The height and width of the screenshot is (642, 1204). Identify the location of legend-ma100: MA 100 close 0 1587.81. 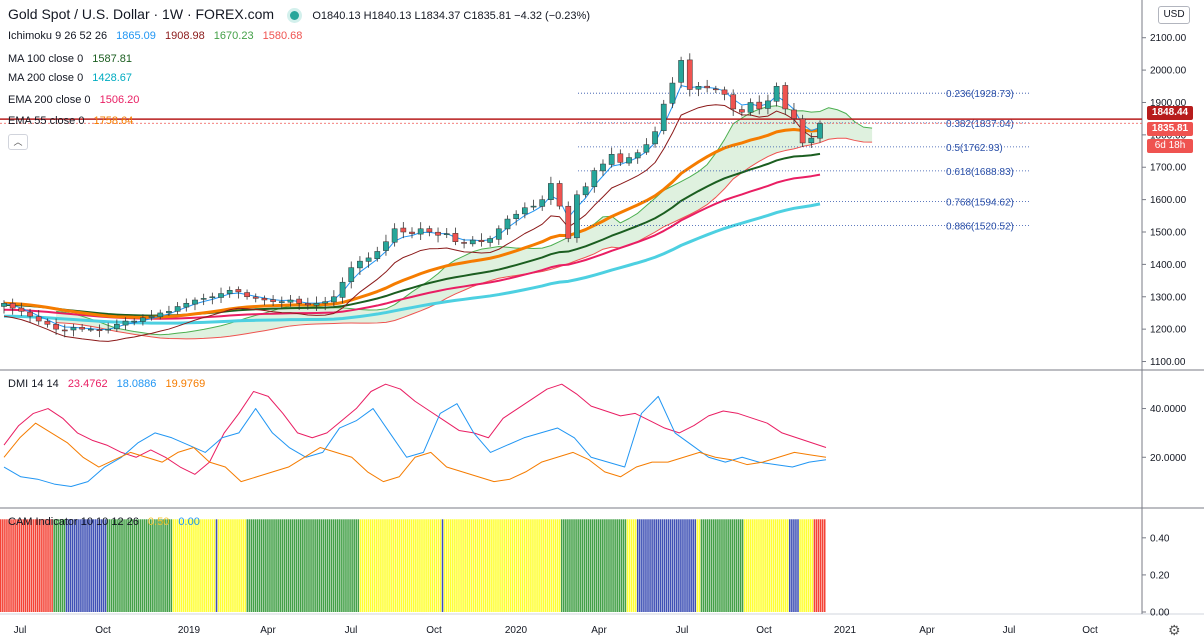
(73, 59).